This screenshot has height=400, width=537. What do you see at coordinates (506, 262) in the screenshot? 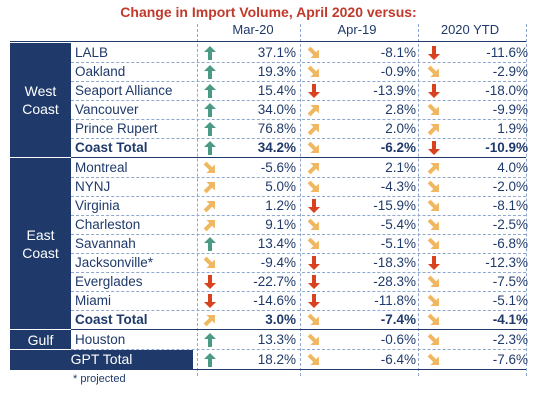
I see `value-cell: -12.3%` at bounding box center [506, 262].